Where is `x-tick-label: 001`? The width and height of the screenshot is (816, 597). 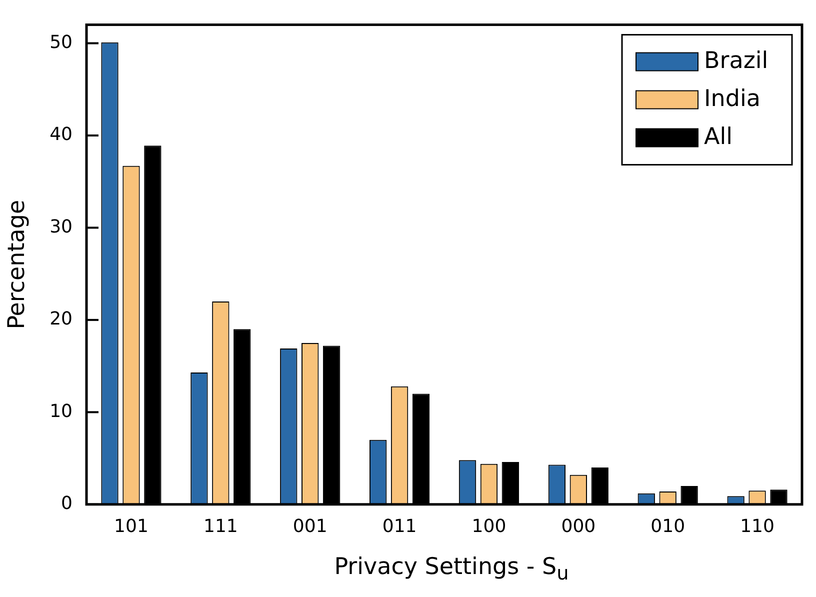 x-tick-label: 001 is located at coordinates (310, 526).